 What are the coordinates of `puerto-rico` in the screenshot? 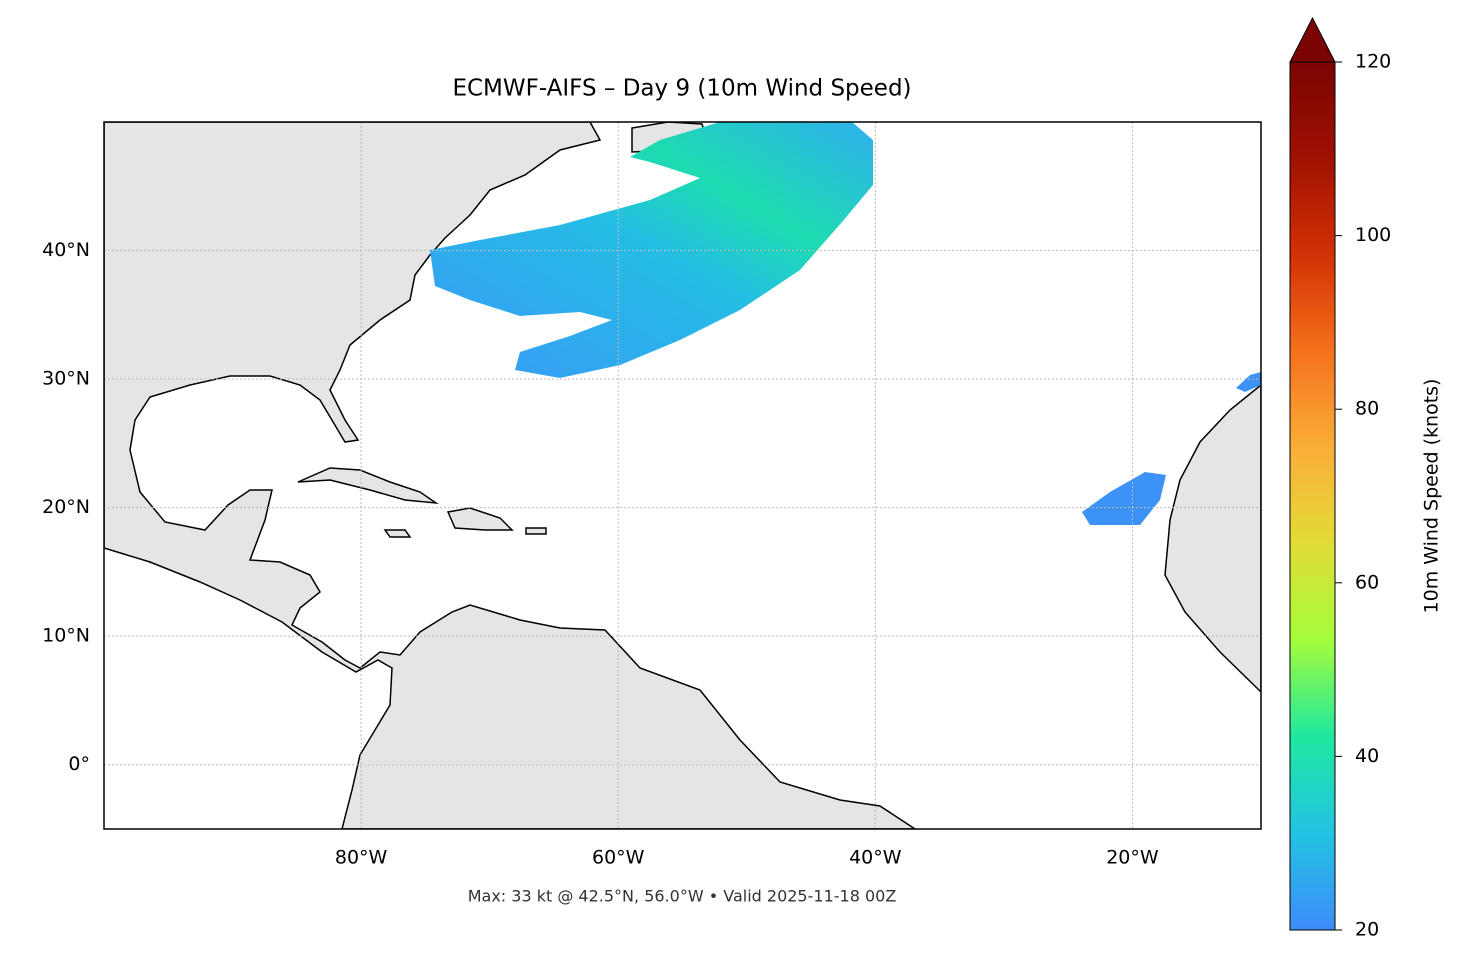 It's located at (536, 531).